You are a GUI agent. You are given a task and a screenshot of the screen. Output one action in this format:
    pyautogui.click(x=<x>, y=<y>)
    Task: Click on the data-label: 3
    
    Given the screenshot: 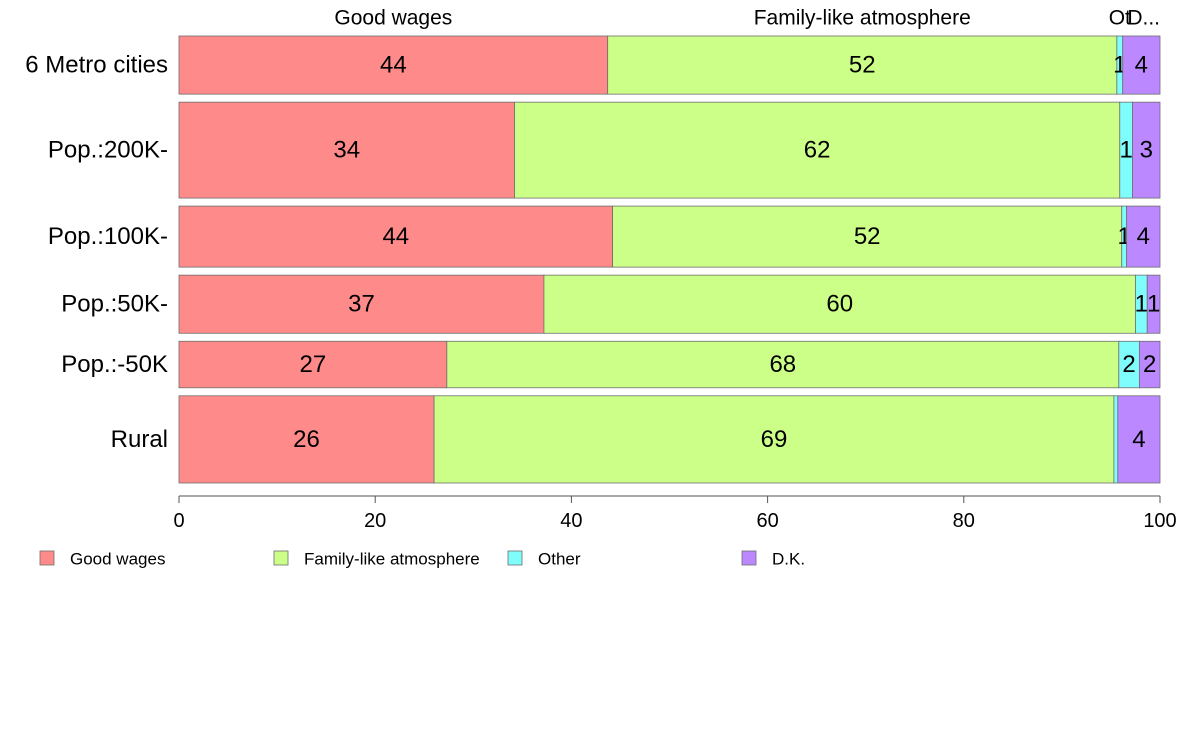 What is the action you would take?
    pyautogui.click(x=1146, y=150)
    